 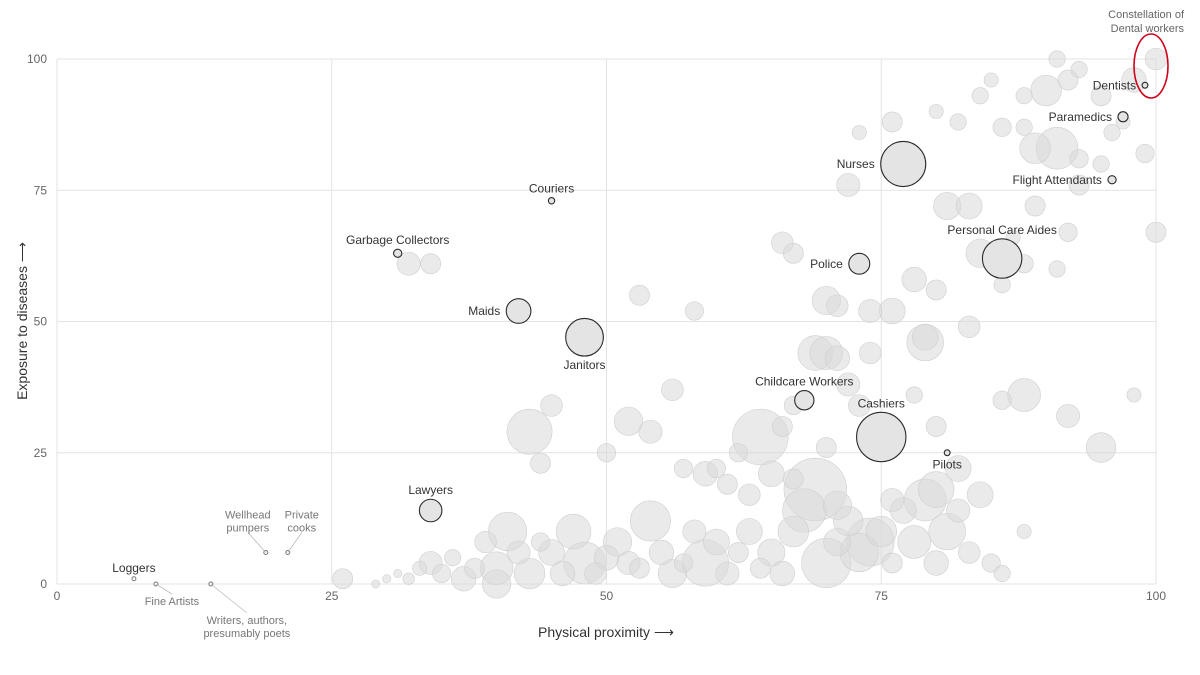 What do you see at coordinates (1156, 596) in the screenshot?
I see `x-tick-label: 100` at bounding box center [1156, 596].